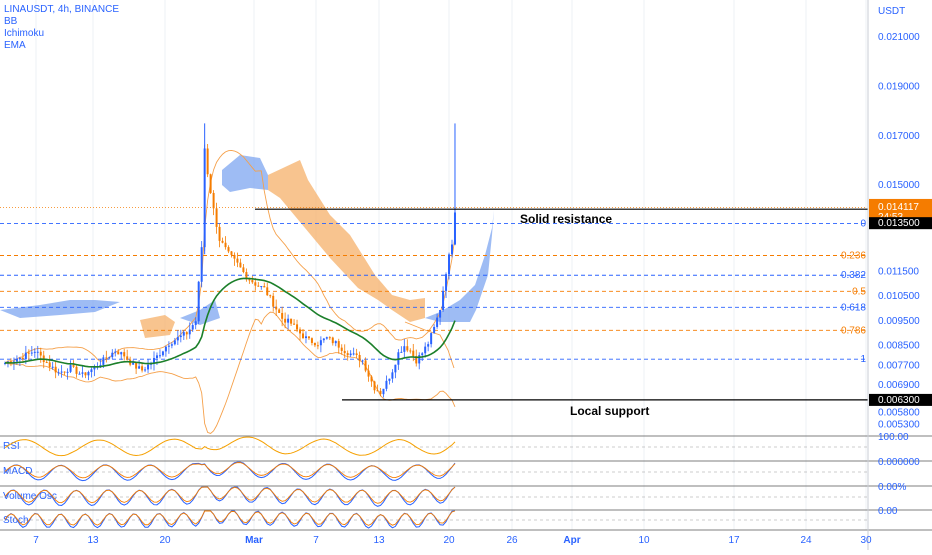 The height and width of the screenshot is (555, 932). What do you see at coordinates (866, 540) in the screenshot?
I see `time-label: 30` at bounding box center [866, 540].